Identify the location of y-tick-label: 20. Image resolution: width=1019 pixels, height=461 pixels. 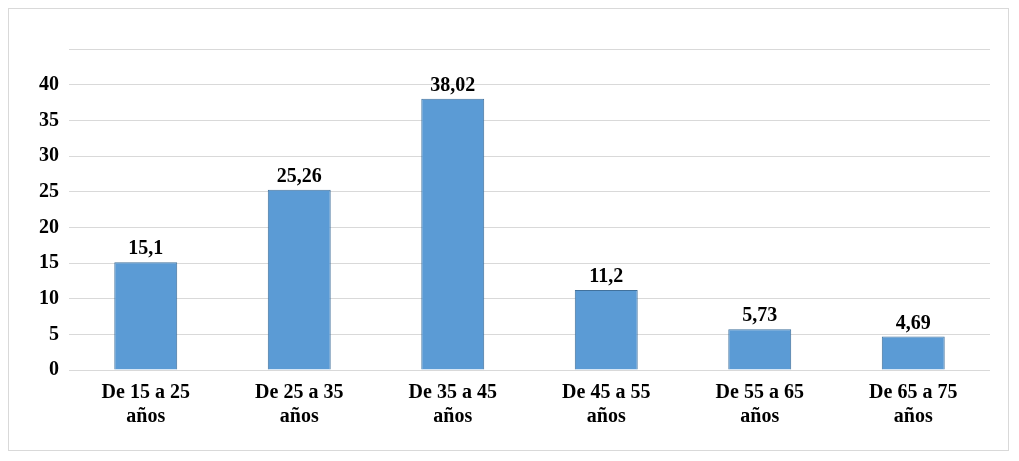
(49, 225).